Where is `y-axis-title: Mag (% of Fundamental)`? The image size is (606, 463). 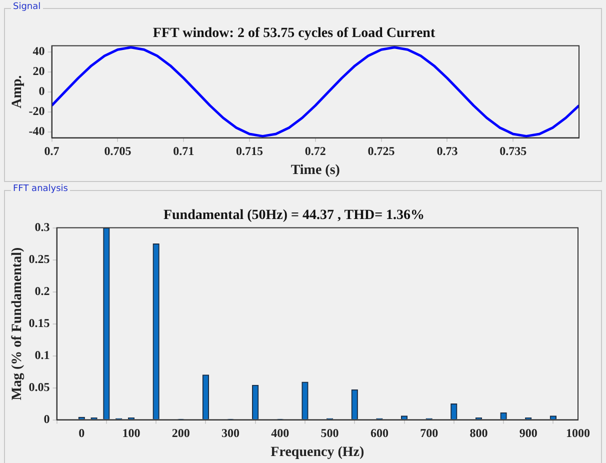 y-axis-title: Mag (% of Fundamental) is located at coordinates (18, 323).